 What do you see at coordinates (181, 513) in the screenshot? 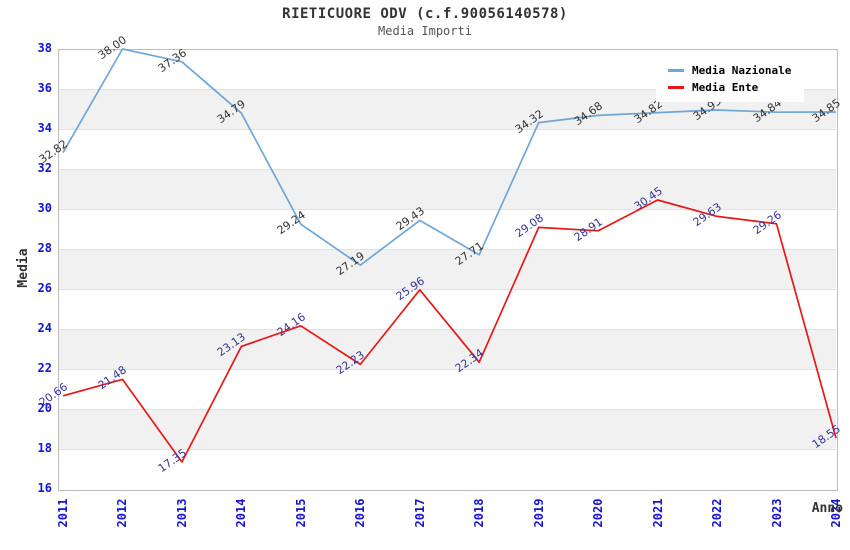
I see `x-tick-label: 2013` at bounding box center [181, 513].